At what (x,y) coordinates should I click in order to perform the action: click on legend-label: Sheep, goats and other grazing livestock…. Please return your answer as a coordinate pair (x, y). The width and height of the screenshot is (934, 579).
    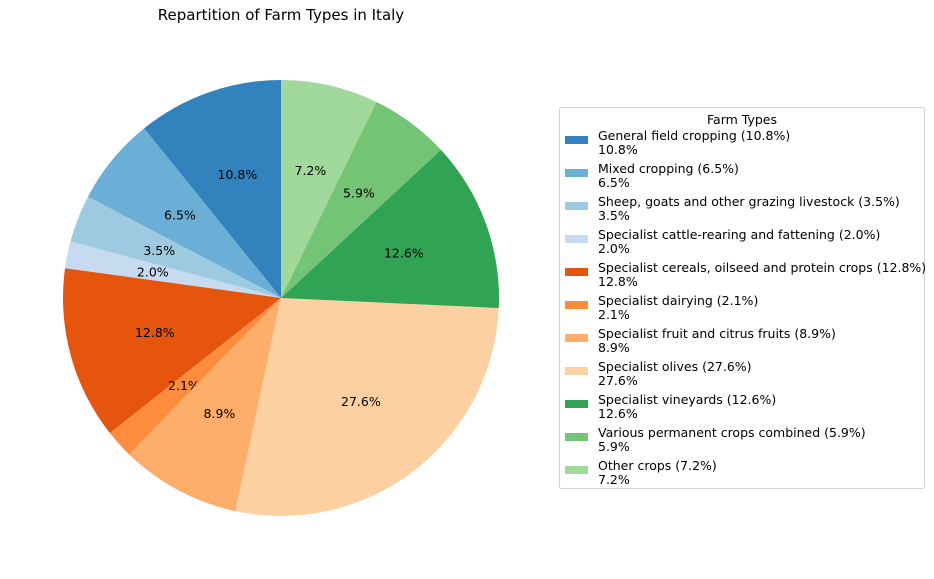
    Looking at the image, I should click on (749, 209).